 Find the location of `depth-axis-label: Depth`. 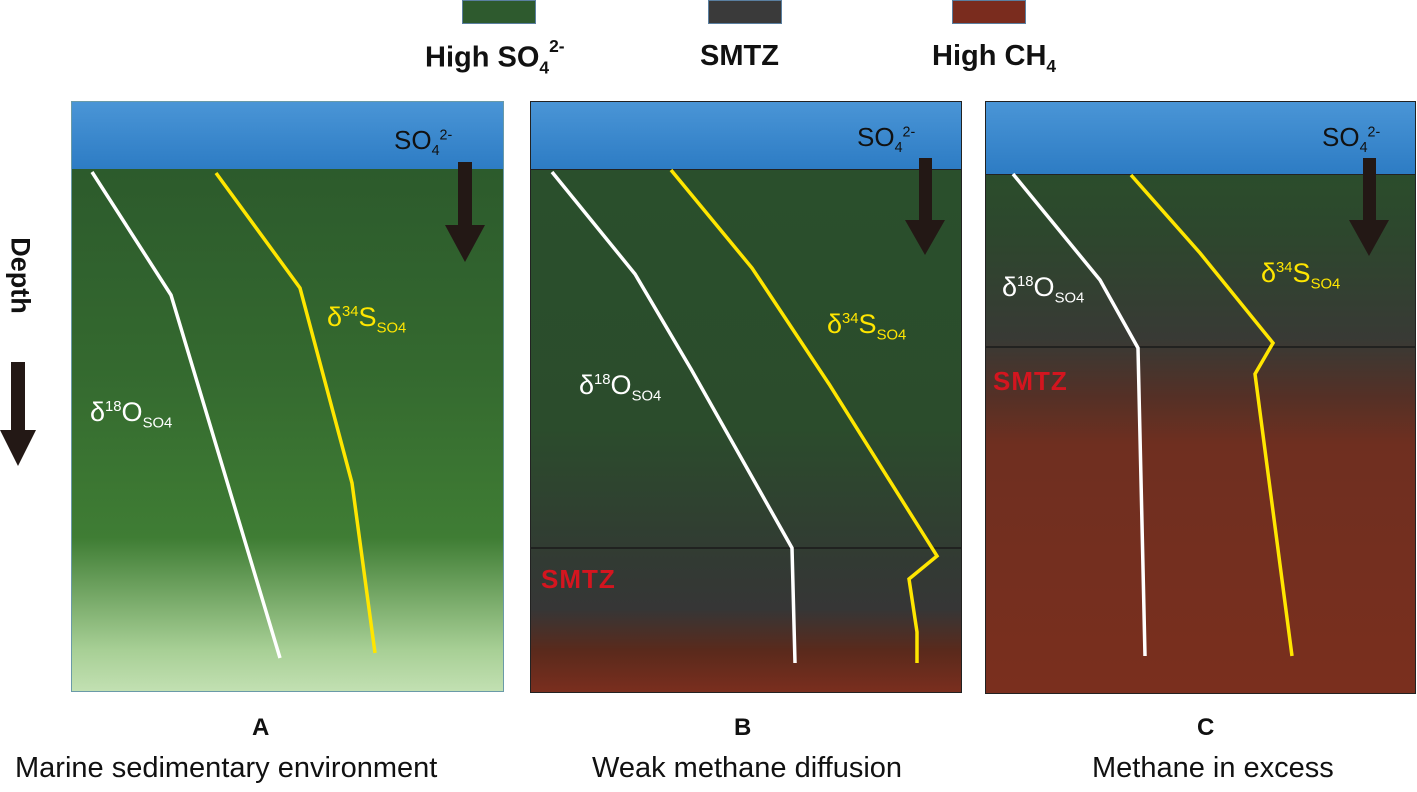

depth-axis-label: Depth is located at coordinates (20, 275).